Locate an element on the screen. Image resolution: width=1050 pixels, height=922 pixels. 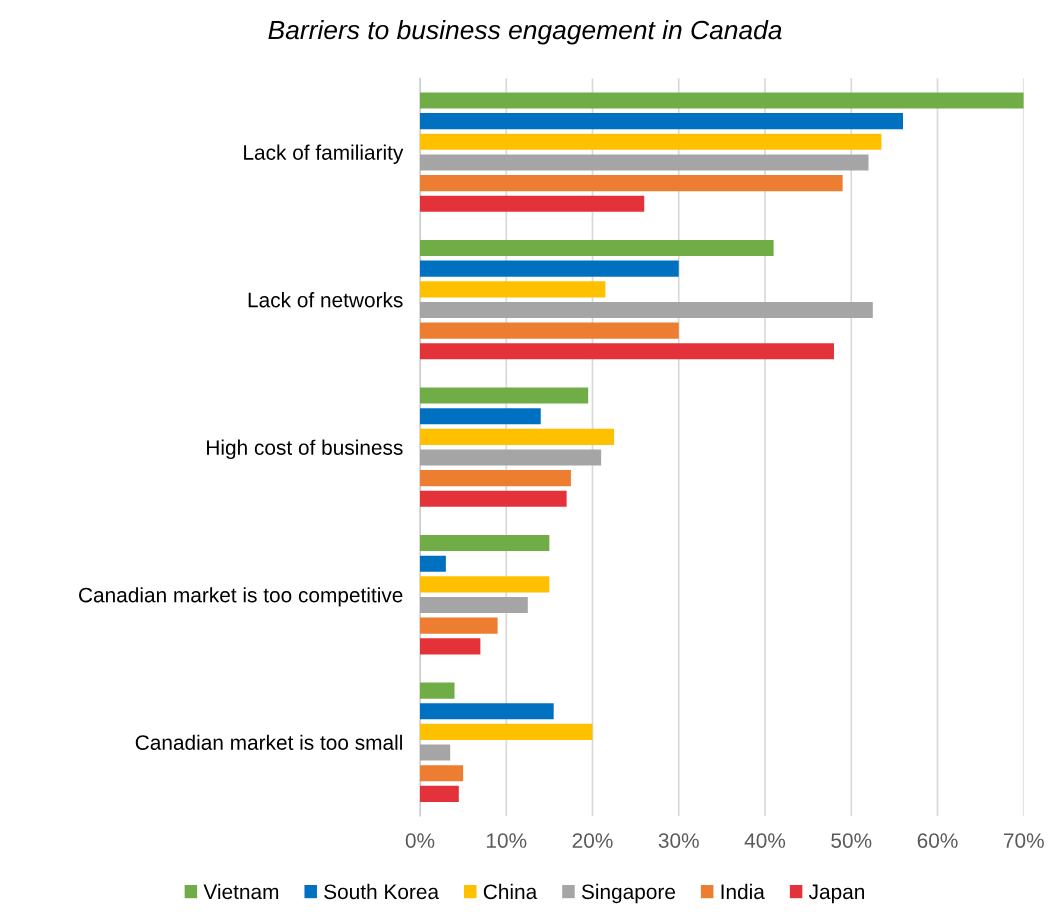
y-tick-label: Canadian market is too competitive is located at coordinates (241, 597).